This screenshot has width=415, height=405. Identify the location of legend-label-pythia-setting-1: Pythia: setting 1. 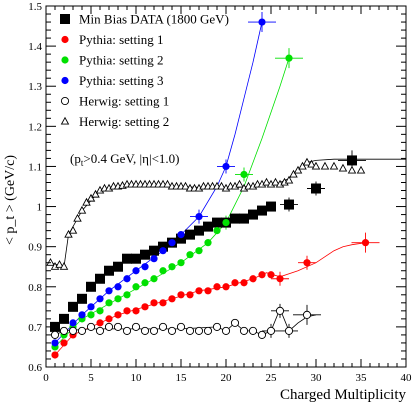
(121, 39).